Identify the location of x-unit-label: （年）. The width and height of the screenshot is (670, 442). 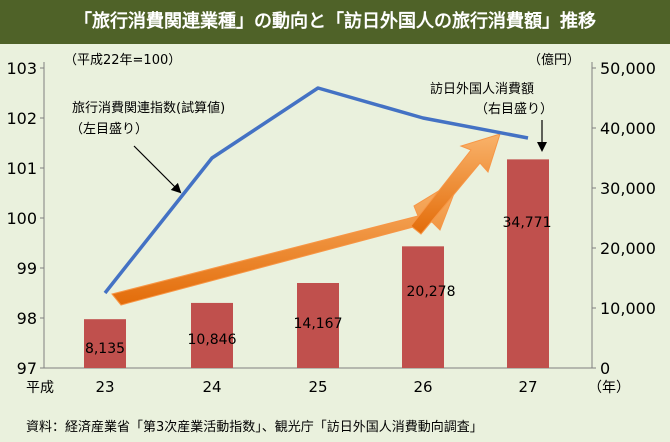
(609, 388).